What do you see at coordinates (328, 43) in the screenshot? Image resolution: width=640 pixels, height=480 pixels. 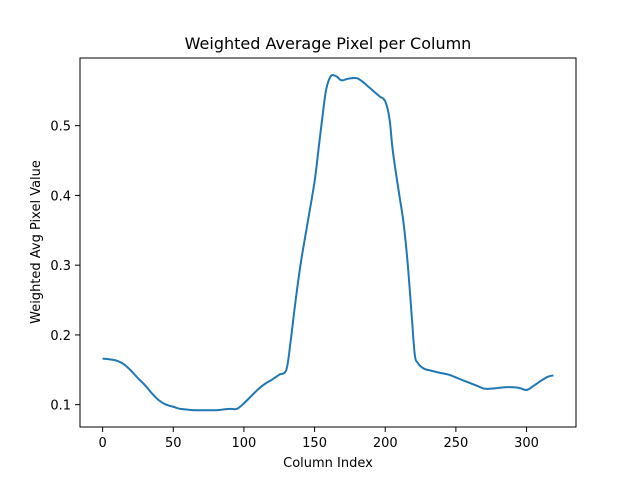 I see `chart-title: Weighted Average Pixel per Column` at bounding box center [328, 43].